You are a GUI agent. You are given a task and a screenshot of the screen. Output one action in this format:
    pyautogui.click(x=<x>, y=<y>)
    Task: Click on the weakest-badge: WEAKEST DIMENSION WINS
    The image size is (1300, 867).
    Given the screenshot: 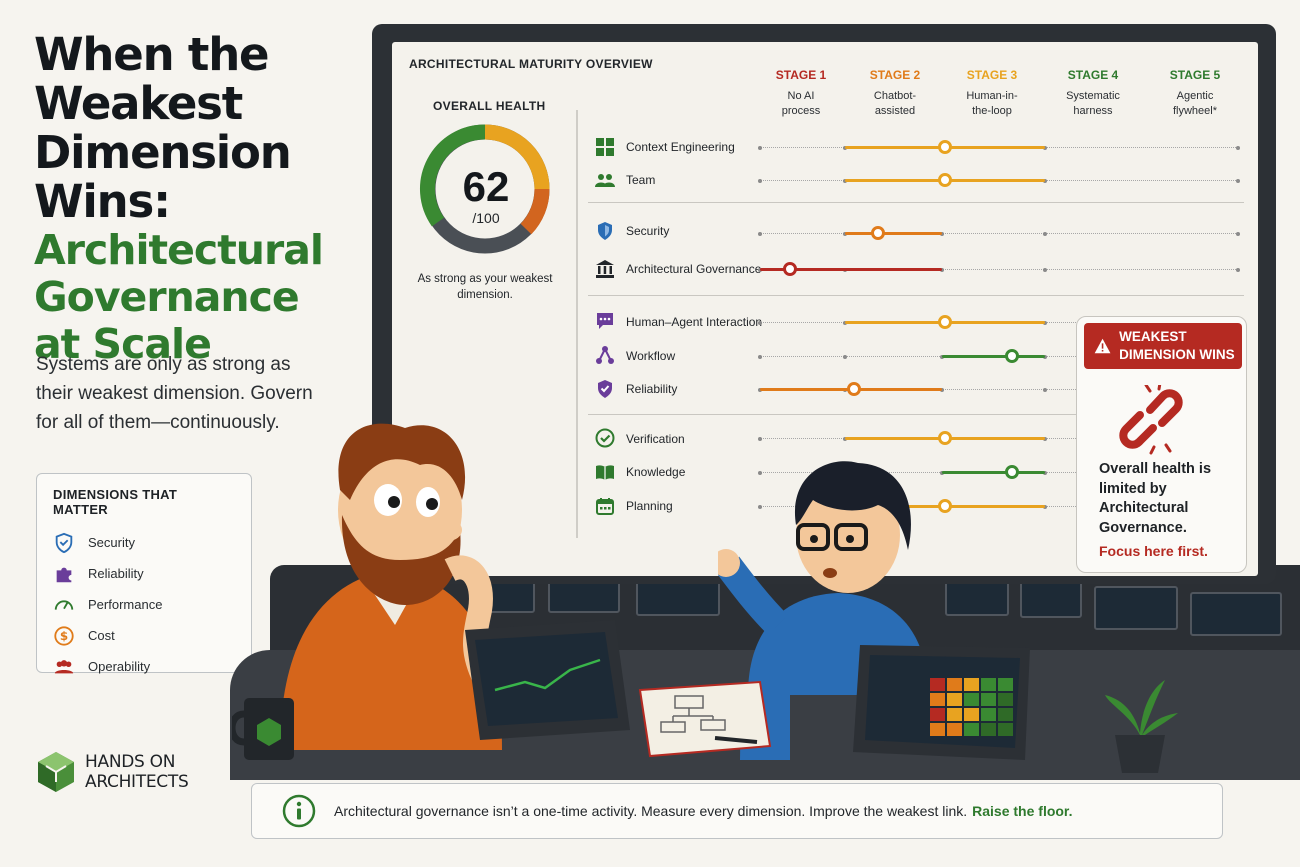 What is the action you would take?
    pyautogui.click(x=1163, y=346)
    